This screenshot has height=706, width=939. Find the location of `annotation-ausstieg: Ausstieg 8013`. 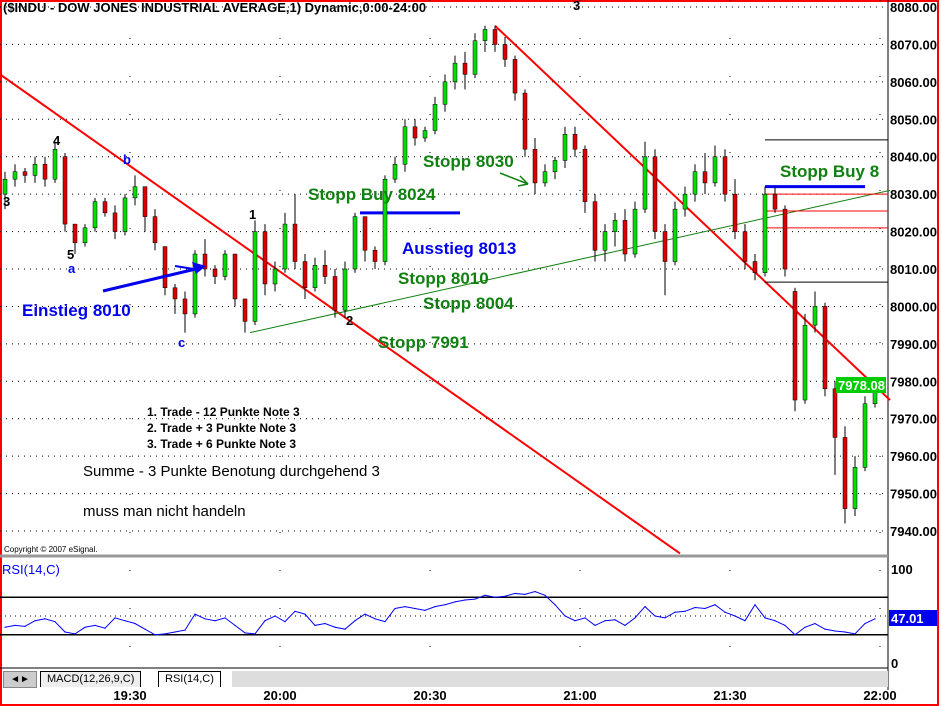

annotation-ausstieg: Ausstieg 8013 is located at coordinates (459, 248).